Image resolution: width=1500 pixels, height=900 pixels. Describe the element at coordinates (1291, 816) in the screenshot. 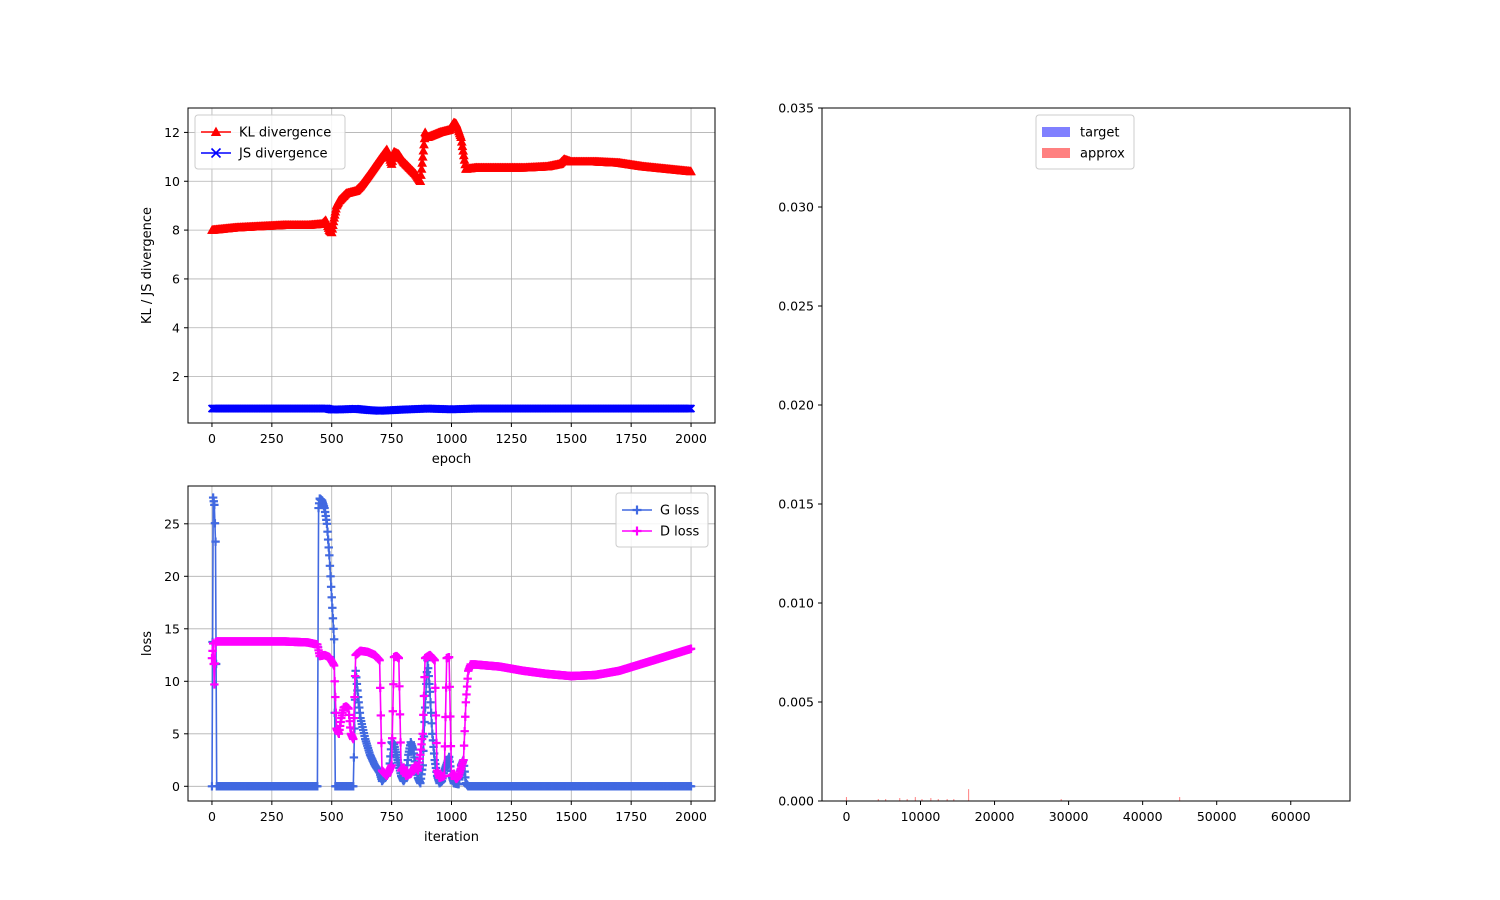

I see `x-tick-label: 60000` at that location.